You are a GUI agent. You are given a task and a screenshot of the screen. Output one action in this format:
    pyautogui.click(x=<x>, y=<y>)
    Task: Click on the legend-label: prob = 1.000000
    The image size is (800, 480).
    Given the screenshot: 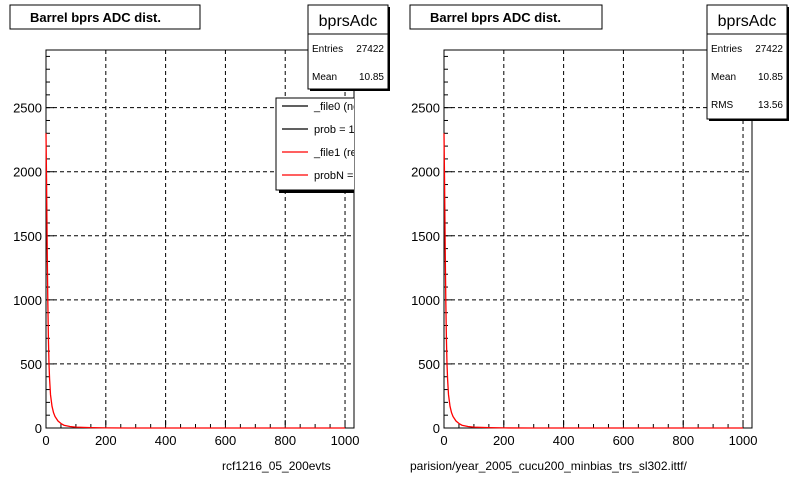 What is the action you would take?
    pyautogui.click(x=354, y=130)
    